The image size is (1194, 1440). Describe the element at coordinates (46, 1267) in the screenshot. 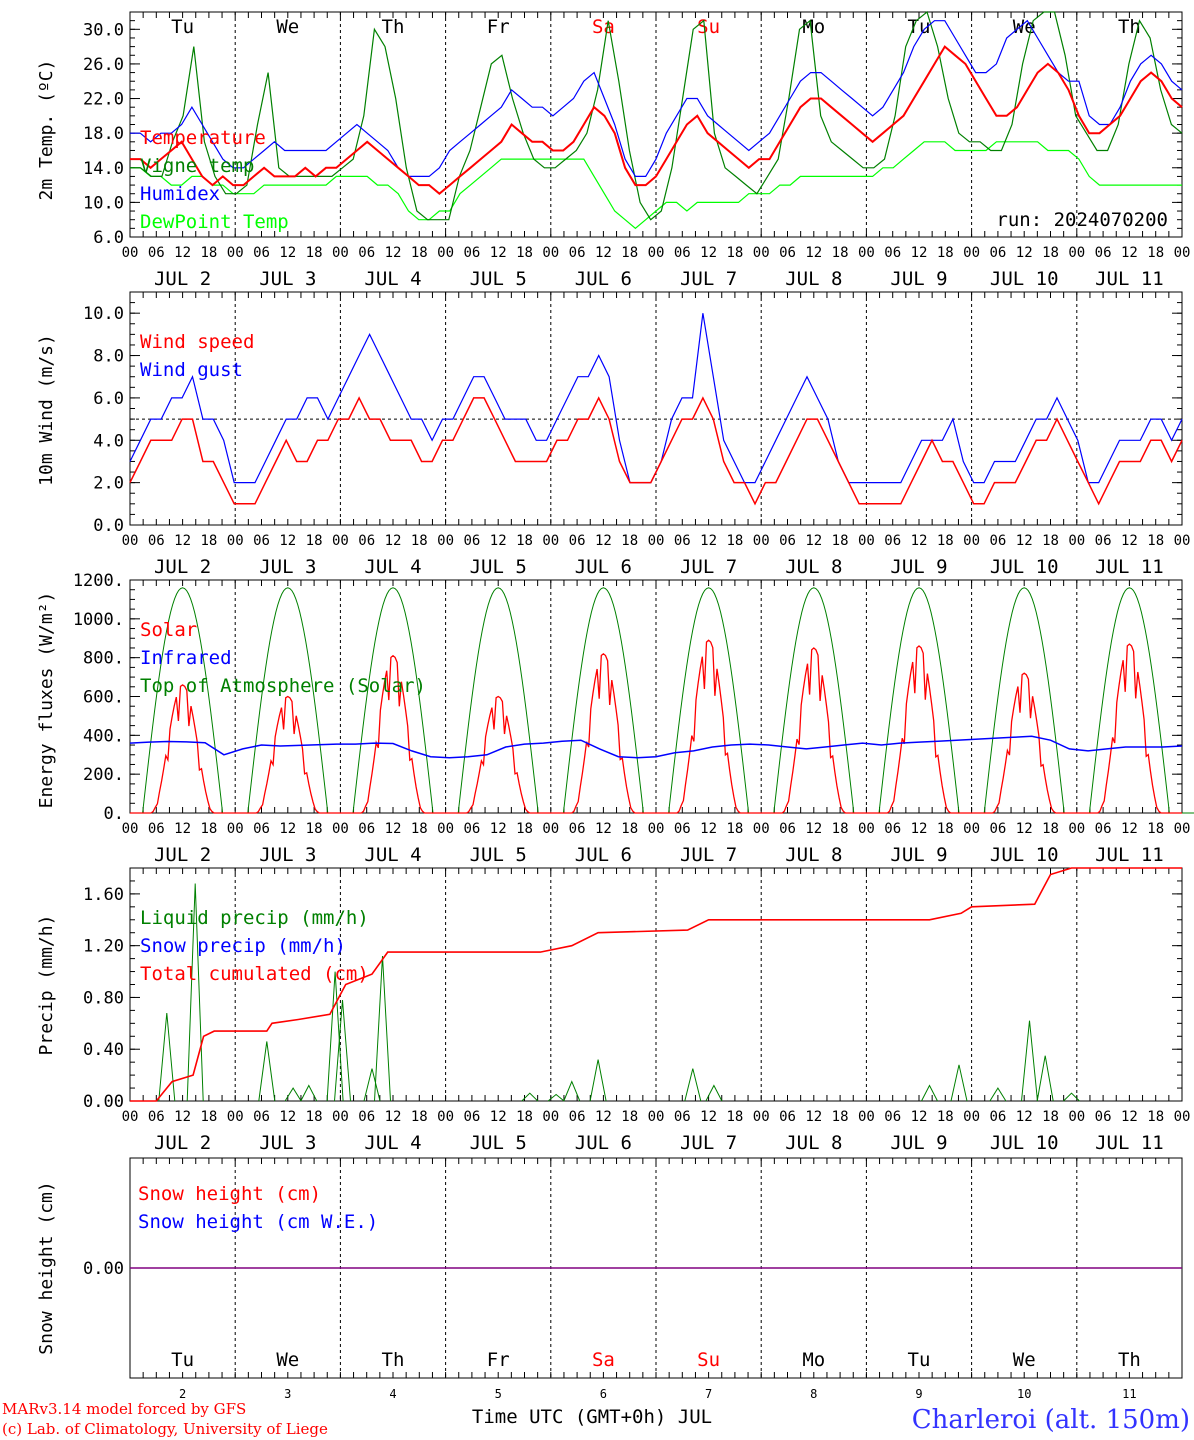

I see `y-axis-label: Snow height (cm)` at that location.